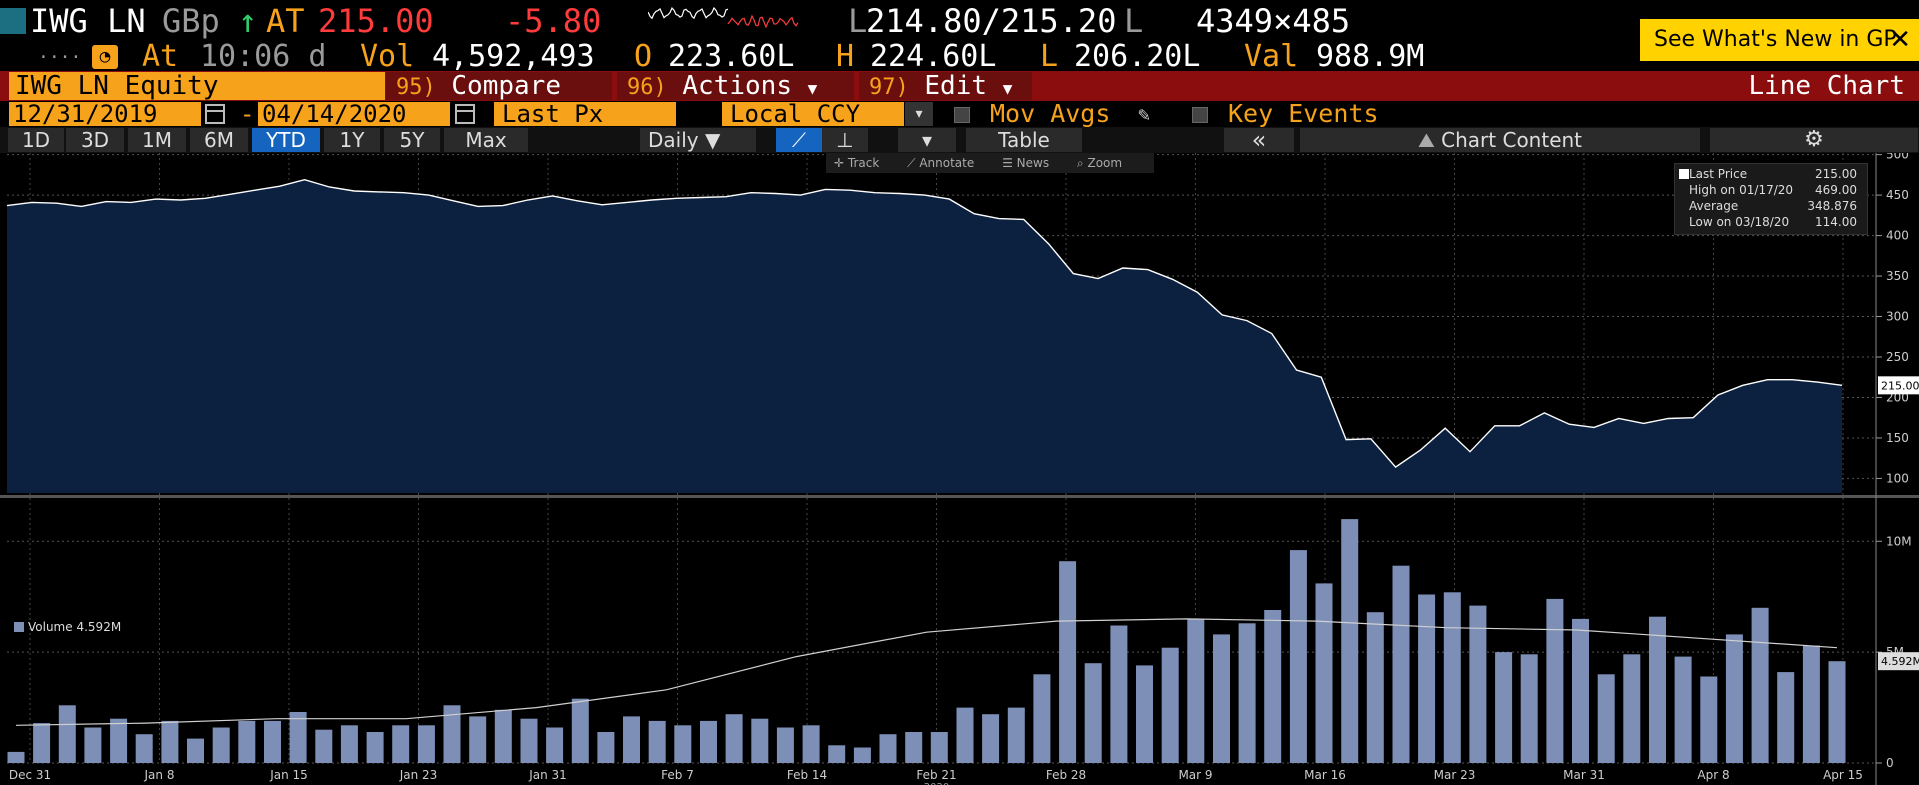 The height and width of the screenshot is (785, 1919). Describe the element at coordinates (553, 21) in the screenshot. I see `ticker-net-change: -5.80` at that location.